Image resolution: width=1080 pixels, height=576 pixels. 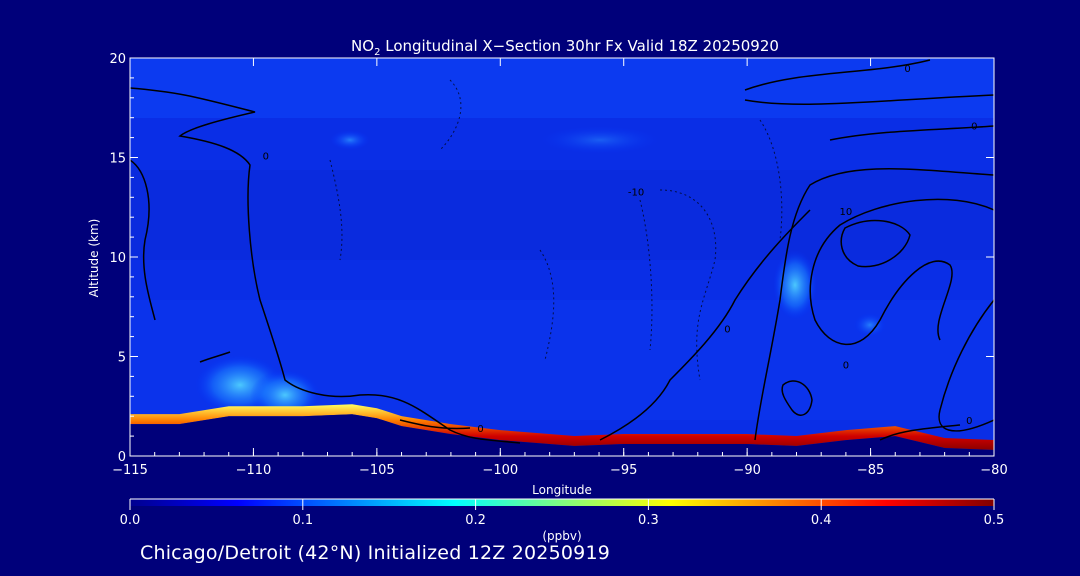 What do you see at coordinates (993, 470) in the screenshot?
I see `x-tick-label: −80` at bounding box center [993, 470].